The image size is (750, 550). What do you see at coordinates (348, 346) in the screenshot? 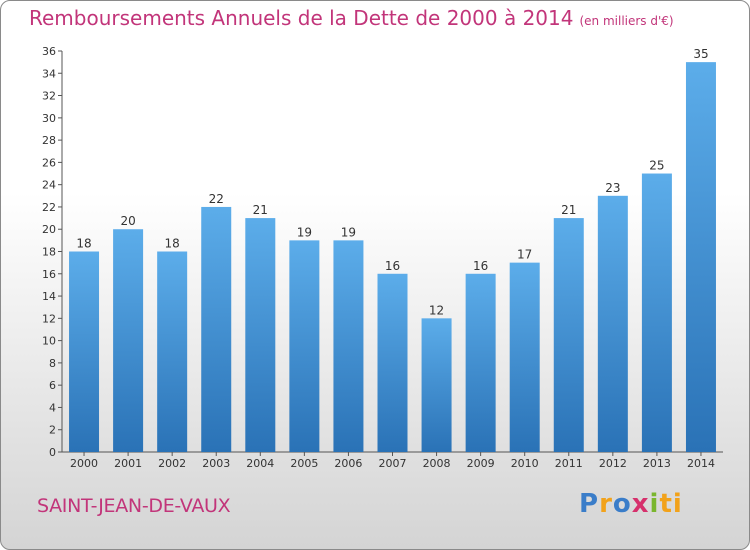
I see `bar-2006` at bounding box center [348, 346].